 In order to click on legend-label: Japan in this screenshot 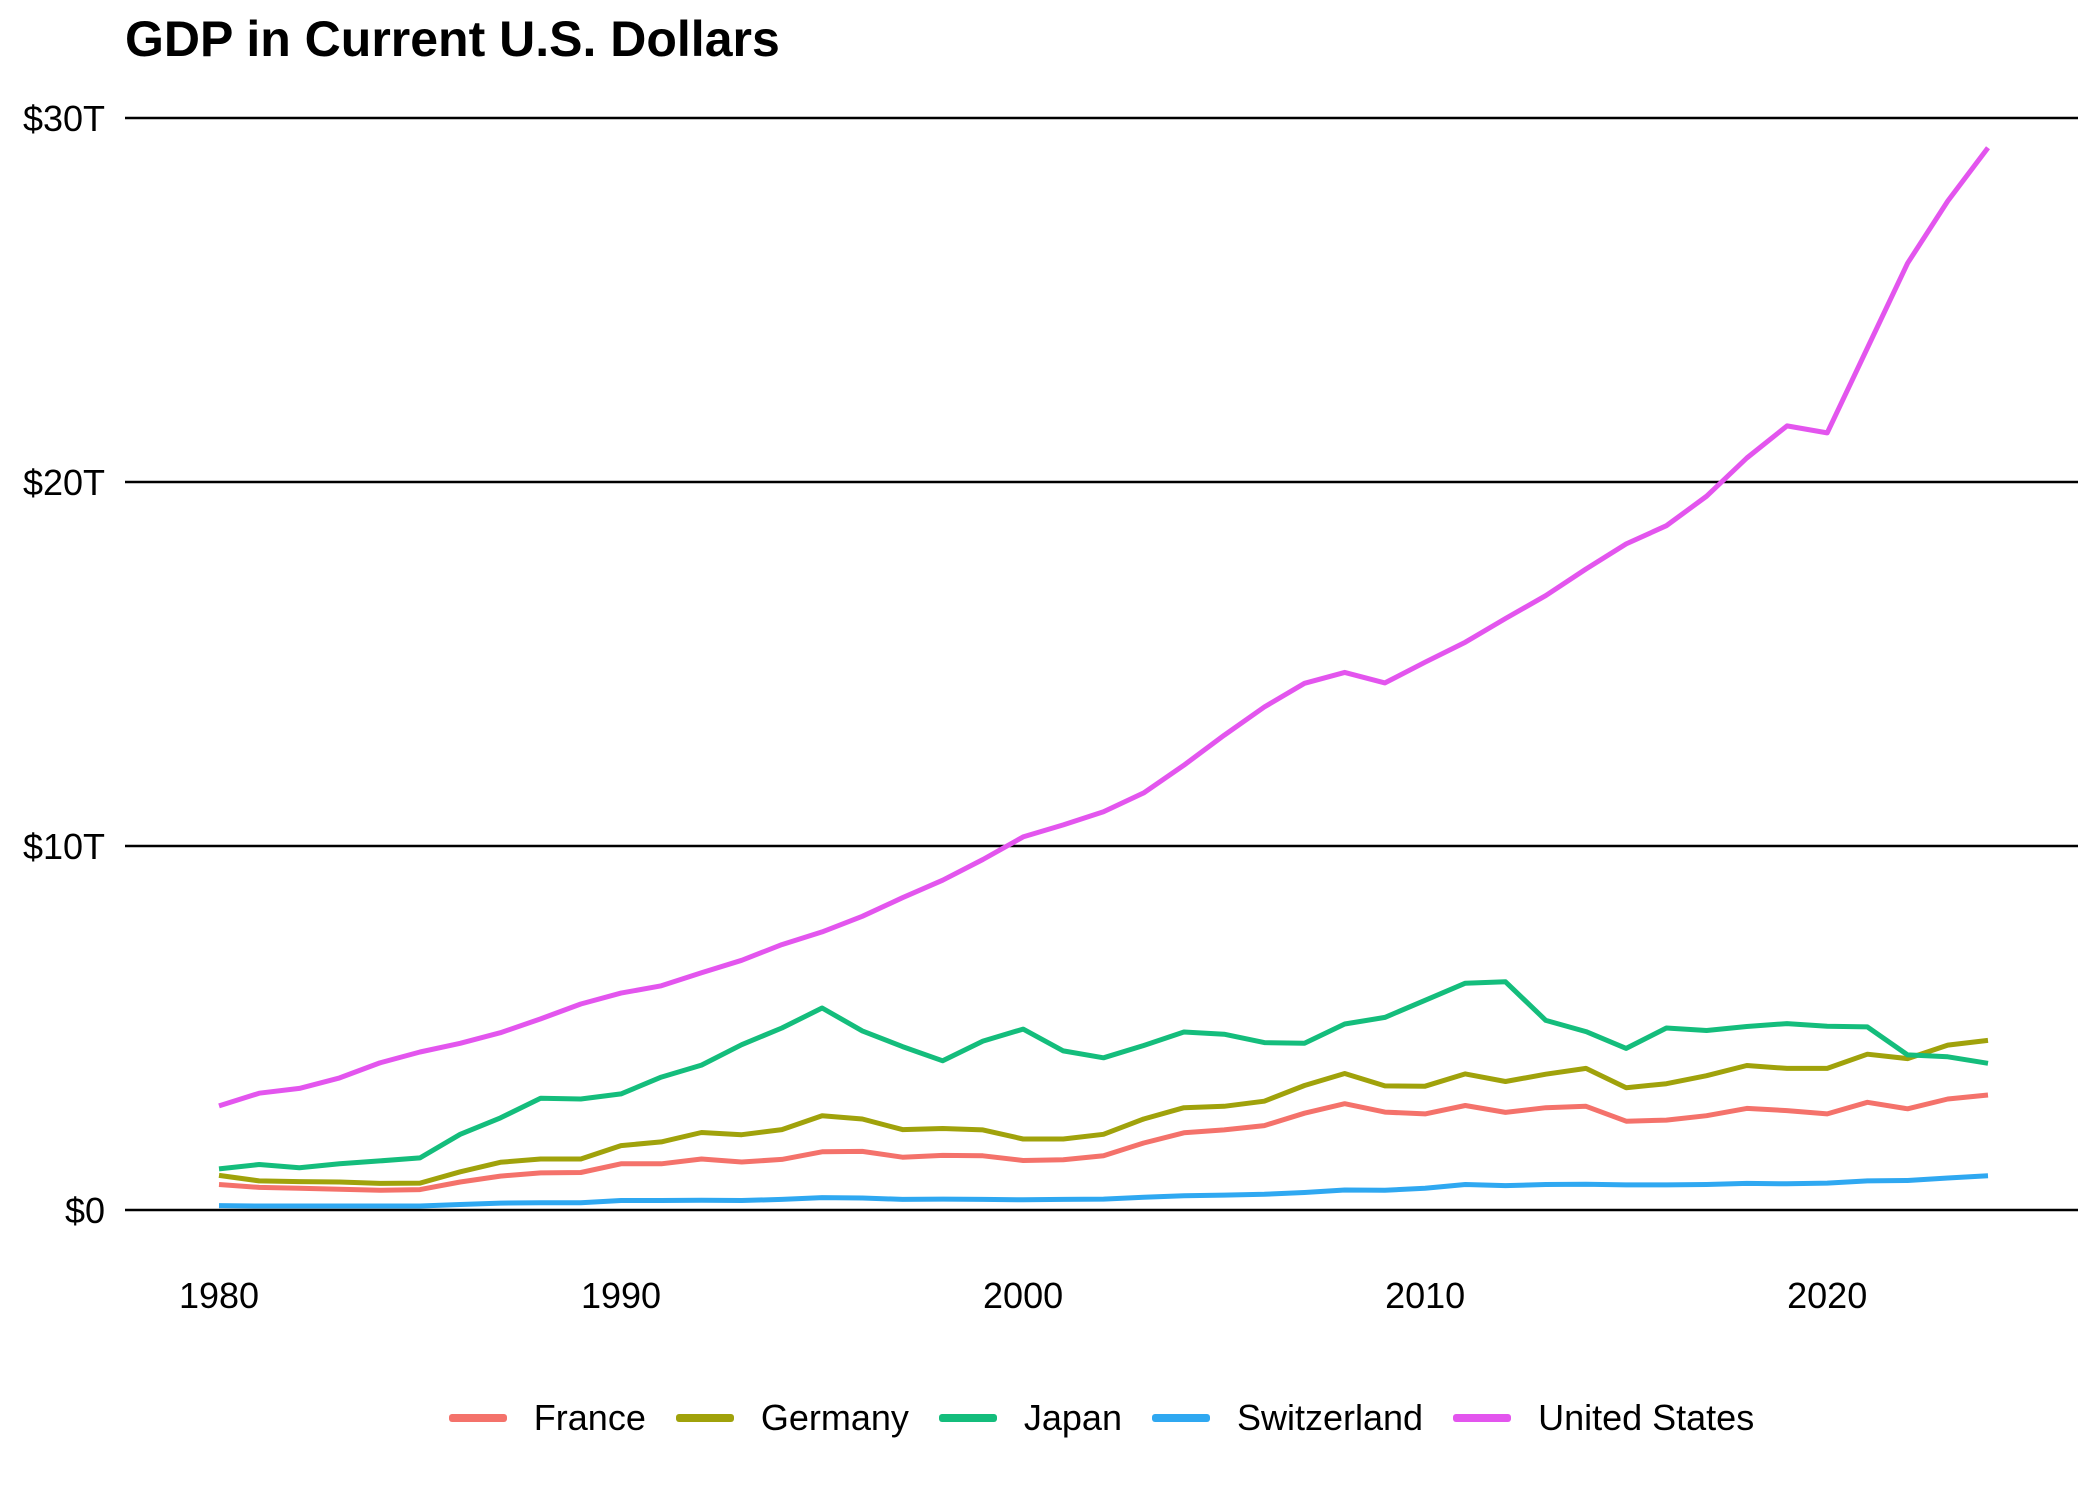, I will do `click(1072, 1417)`.